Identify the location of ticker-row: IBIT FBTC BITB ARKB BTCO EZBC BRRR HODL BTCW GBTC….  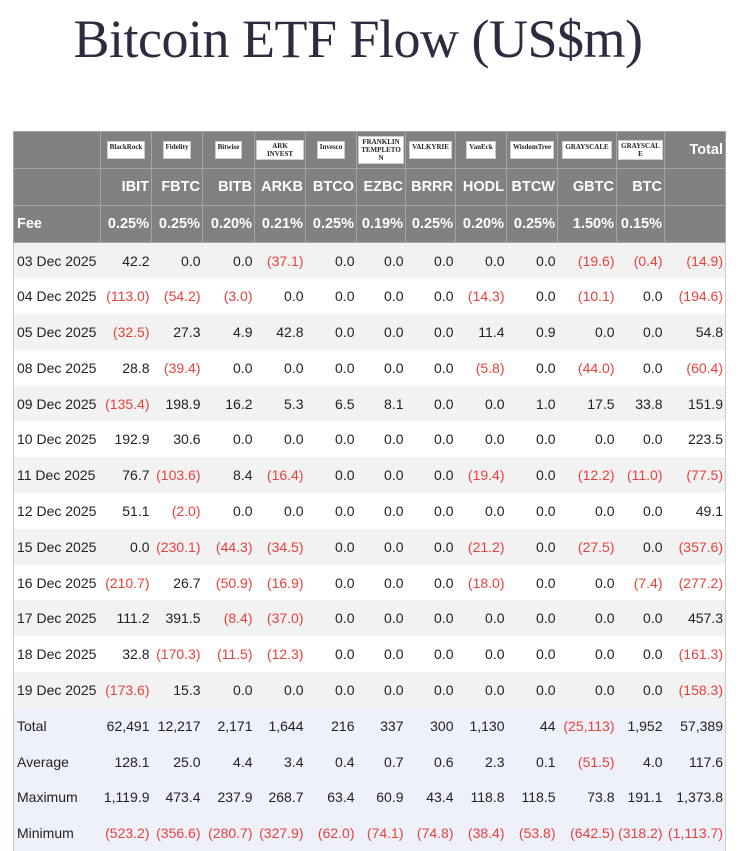
(369, 187).